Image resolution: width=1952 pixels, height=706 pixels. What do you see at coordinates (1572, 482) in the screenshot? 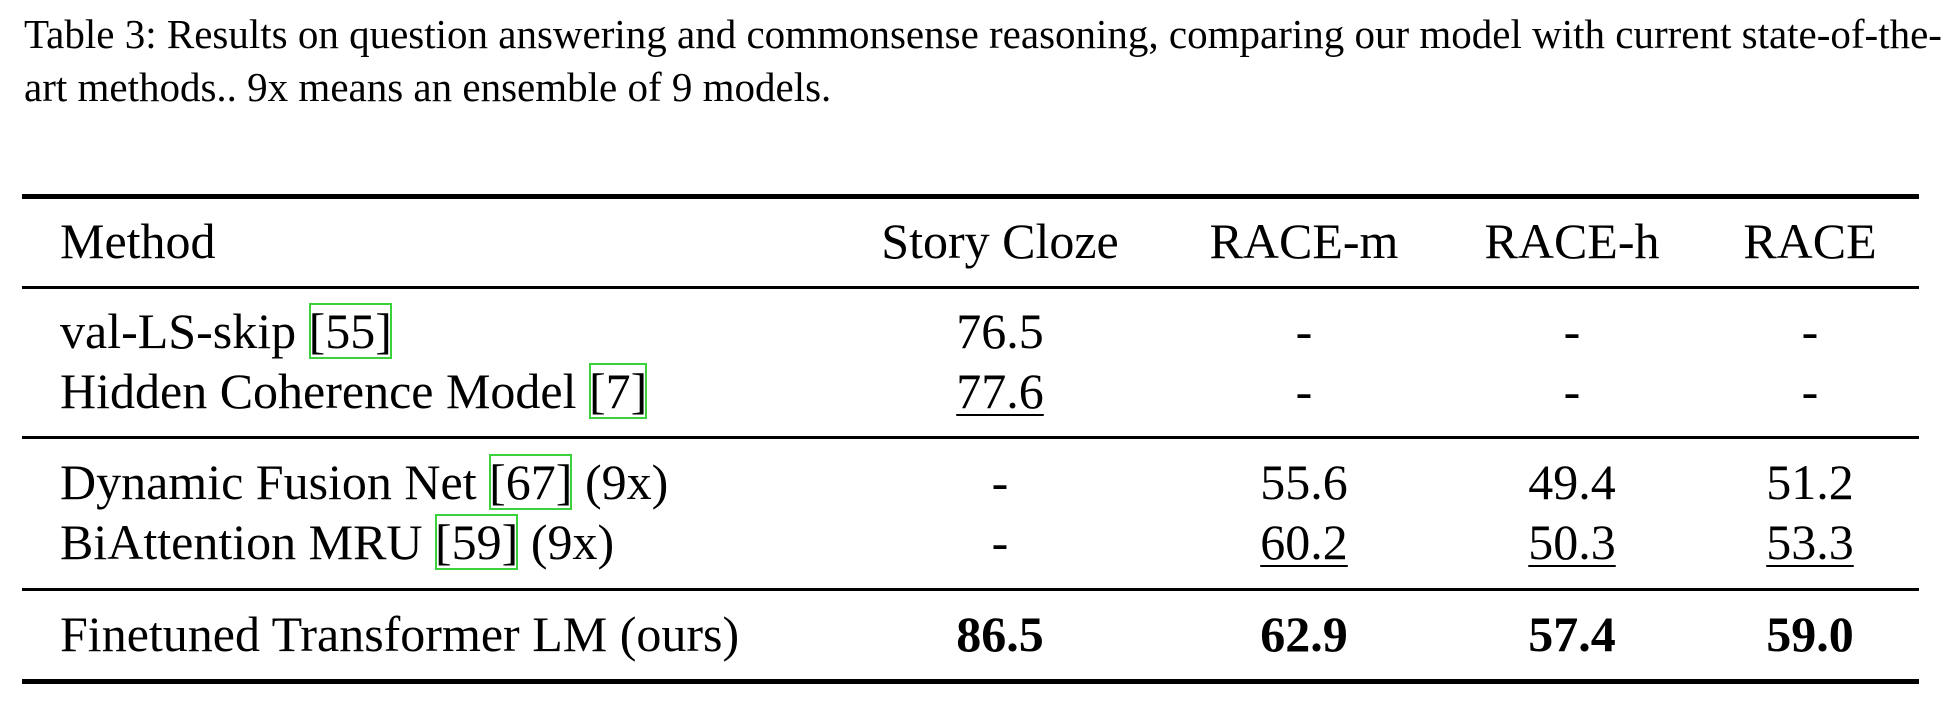
I see `score-cell: 49.4` at bounding box center [1572, 482].